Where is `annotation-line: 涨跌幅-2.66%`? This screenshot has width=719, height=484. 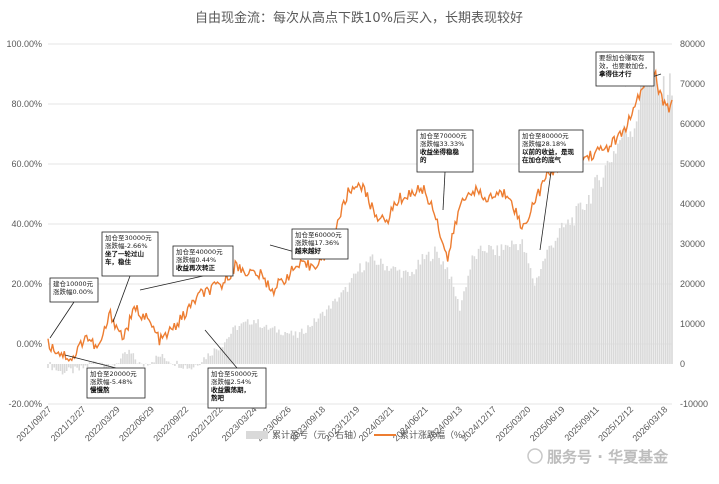
annotation-line: 涨跌幅-2.66% is located at coordinates (126, 245).